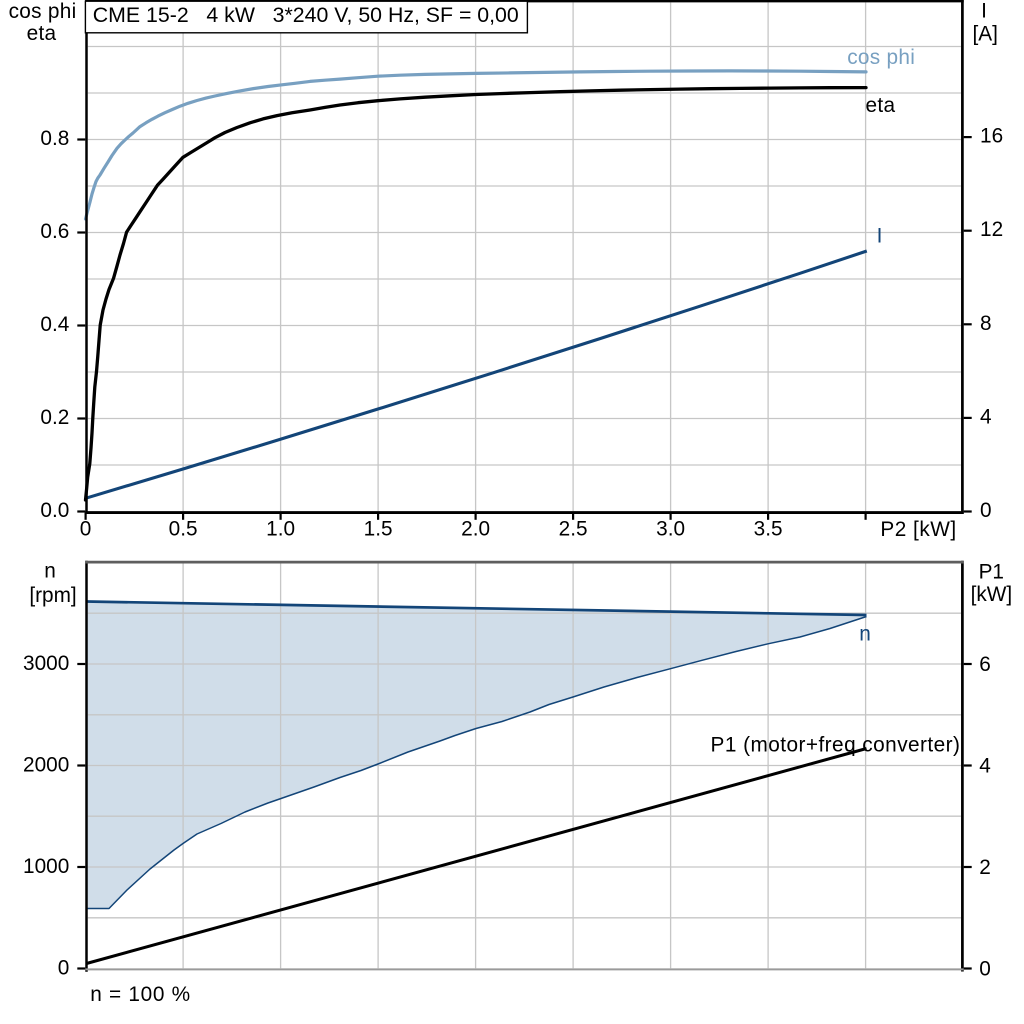  What do you see at coordinates (54, 510) in the screenshot?
I see `svg-text: 0.0` at bounding box center [54, 510].